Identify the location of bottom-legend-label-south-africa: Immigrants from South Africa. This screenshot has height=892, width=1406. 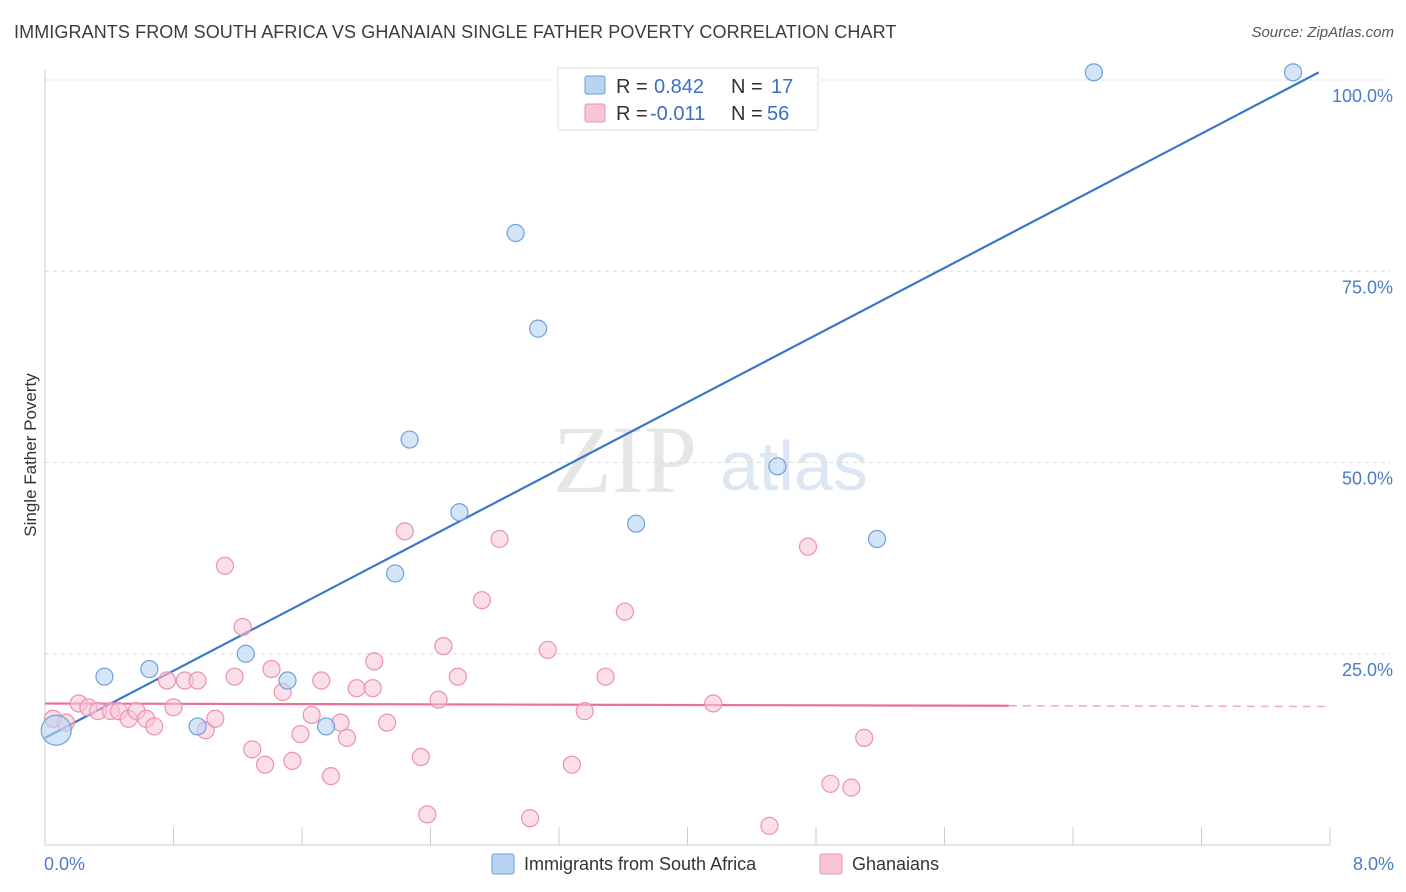
(640, 864).